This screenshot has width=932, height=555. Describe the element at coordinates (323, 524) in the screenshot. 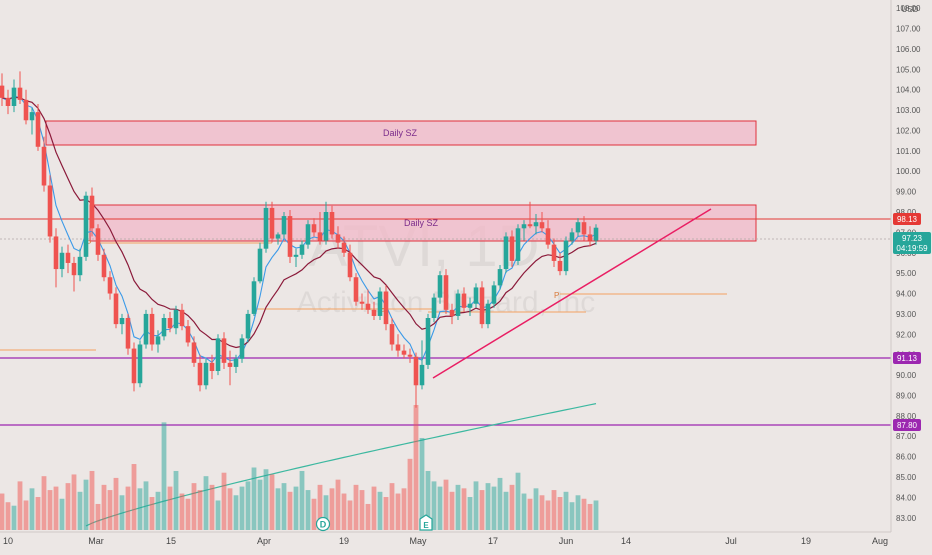

I see `dividend-marker-icon` at that location.